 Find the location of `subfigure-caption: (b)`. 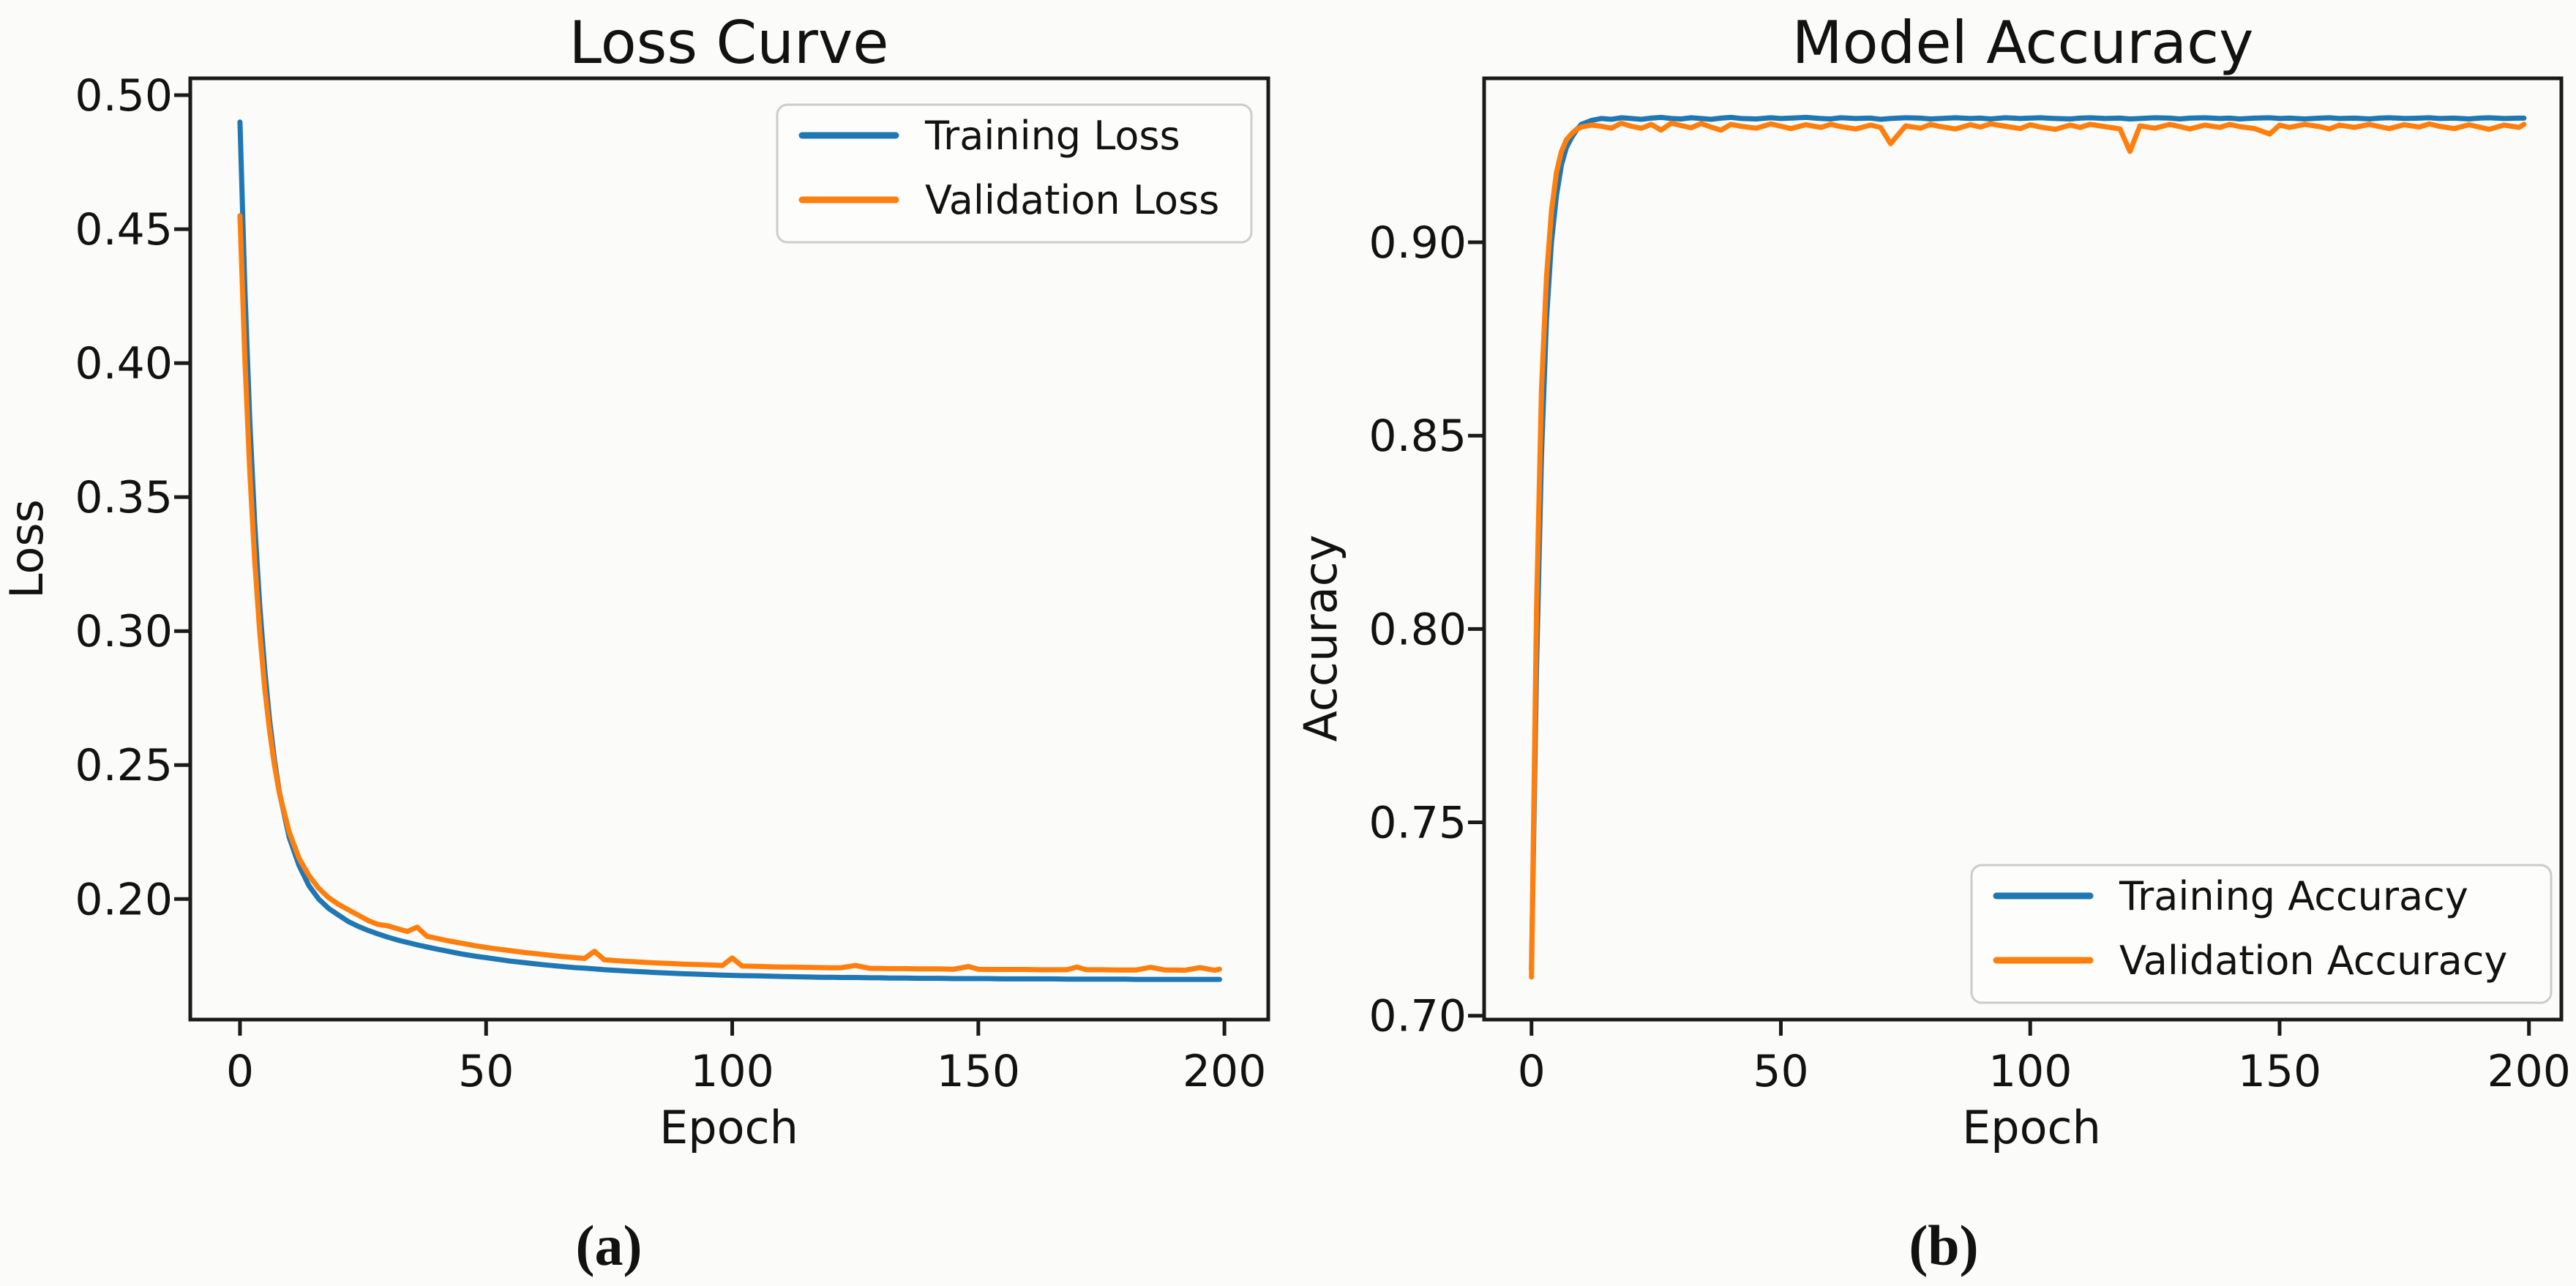

subfigure-caption: (b) is located at coordinates (1943, 1245).